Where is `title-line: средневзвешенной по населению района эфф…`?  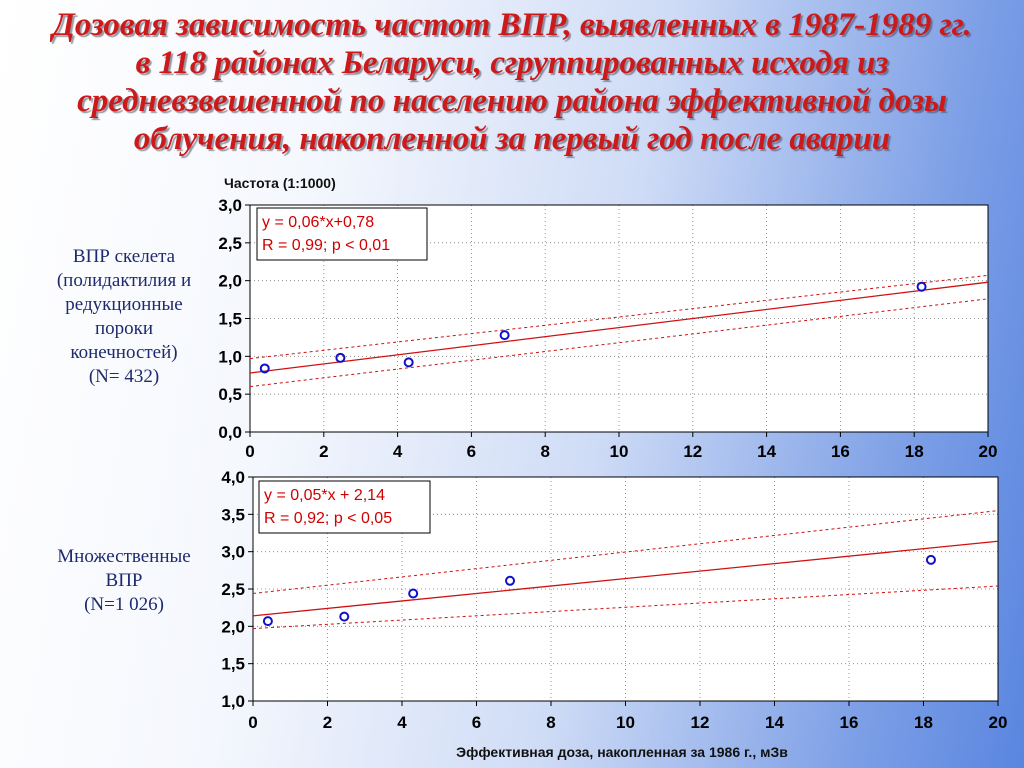 title-line: средневзвешенной по населению района эфф… is located at coordinates (512, 101).